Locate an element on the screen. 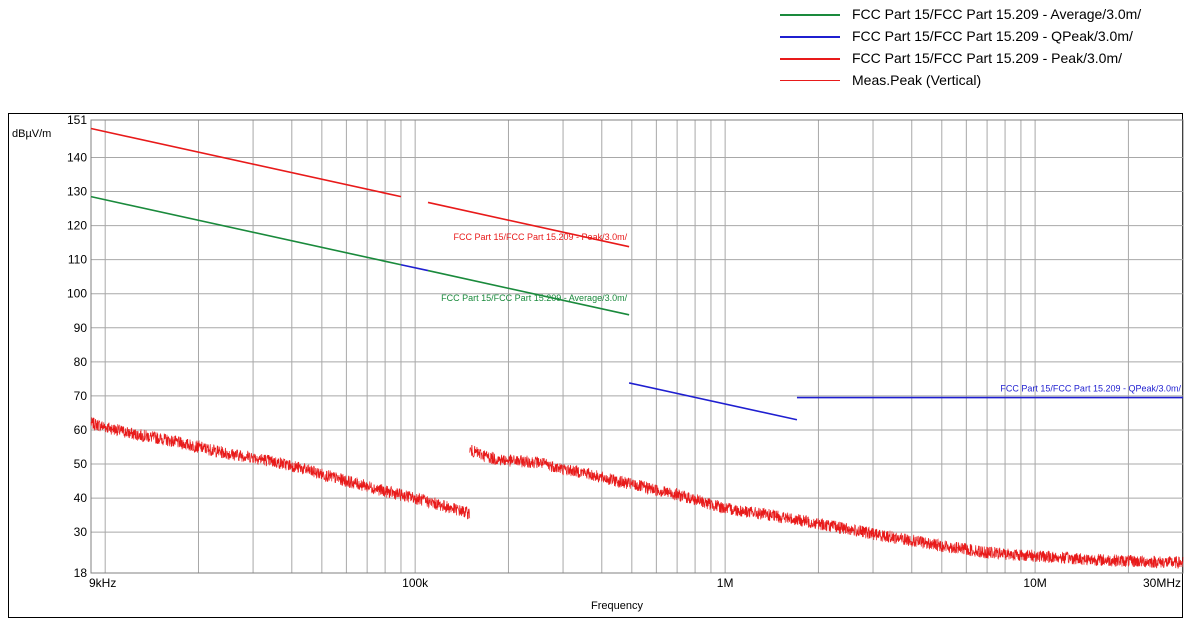 This screenshot has height=622, width=1190. y-axis-label: dBµV/m is located at coordinates (31, 134).